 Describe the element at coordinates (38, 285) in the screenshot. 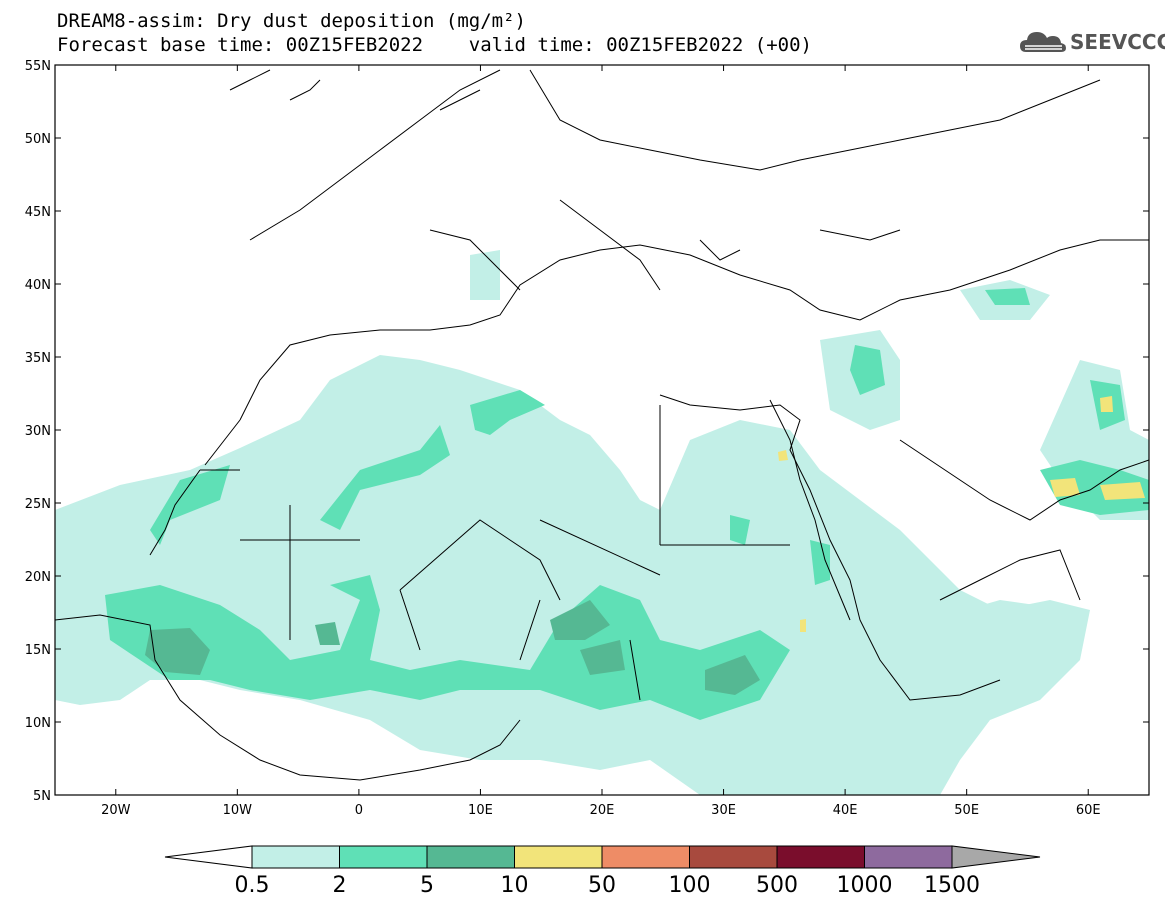

I see `lat-tick-label: 40N` at that location.